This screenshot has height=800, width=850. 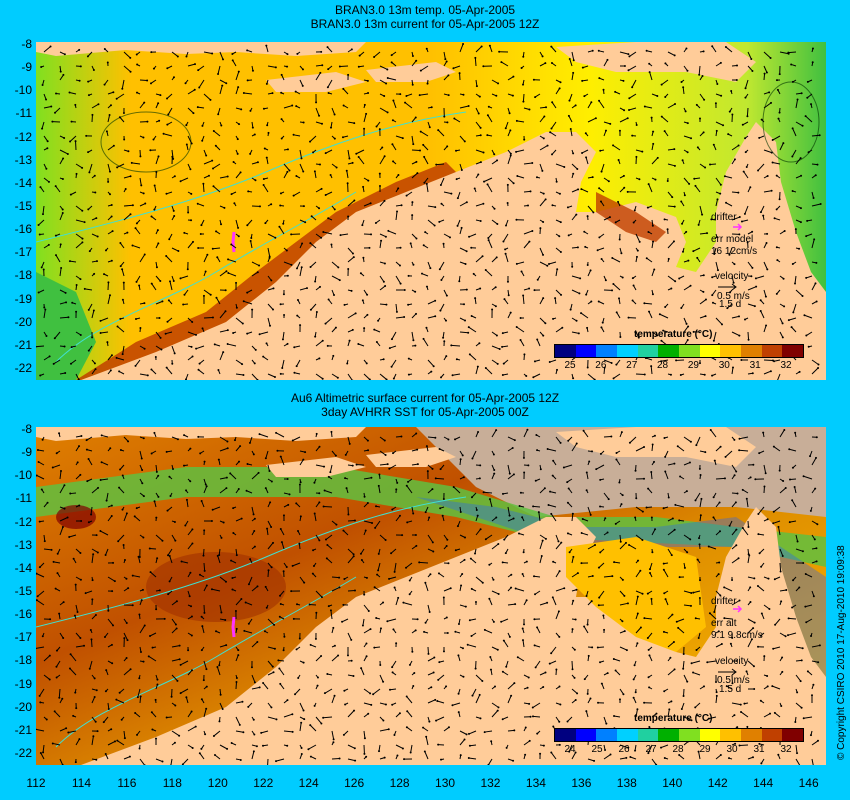 I want to click on x-tick-label: 116, so click(x=127, y=783).